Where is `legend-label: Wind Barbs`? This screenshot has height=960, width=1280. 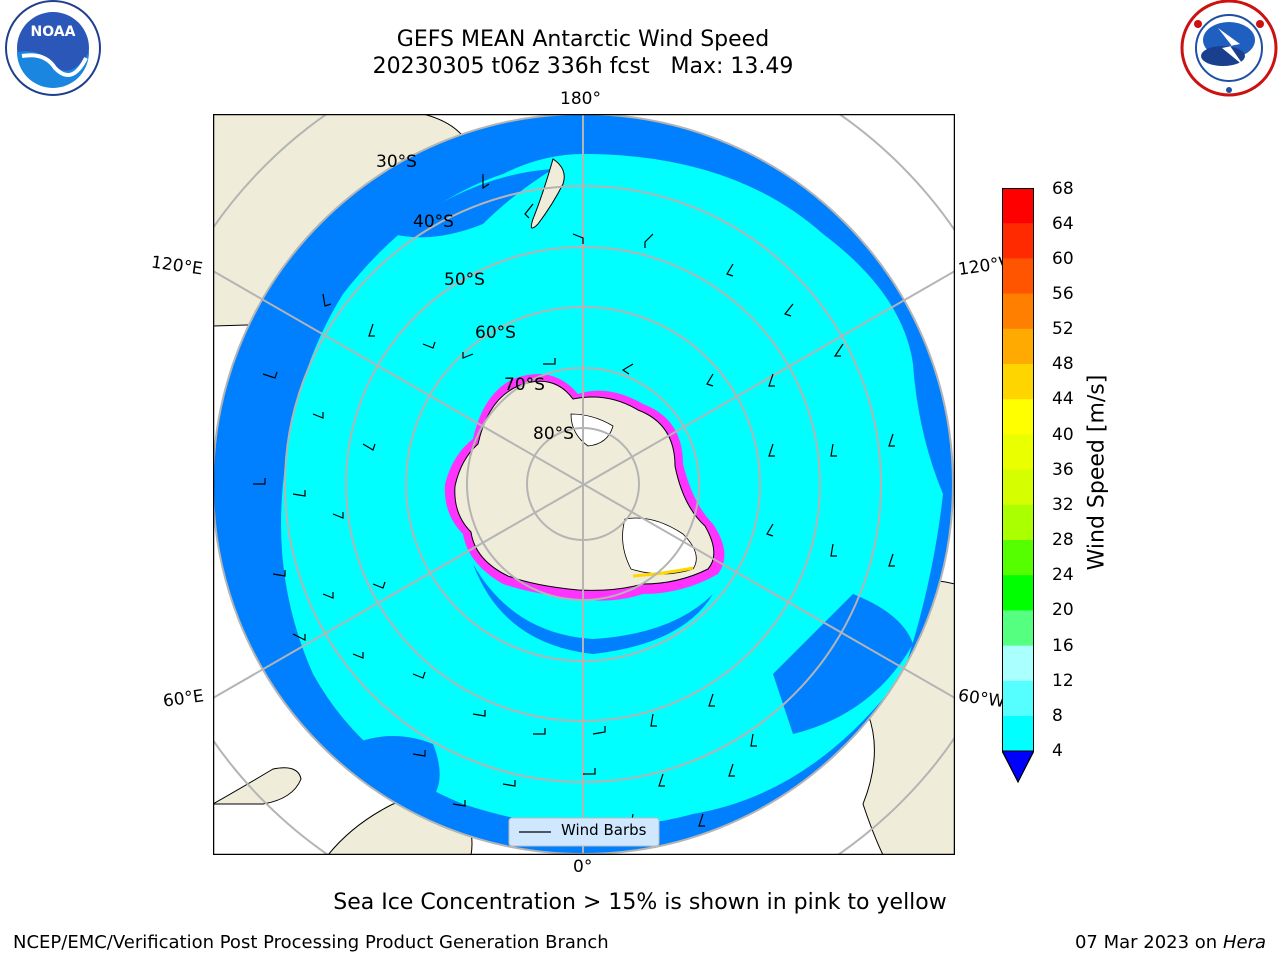 legend-label: Wind Barbs is located at coordinates (604, 830).